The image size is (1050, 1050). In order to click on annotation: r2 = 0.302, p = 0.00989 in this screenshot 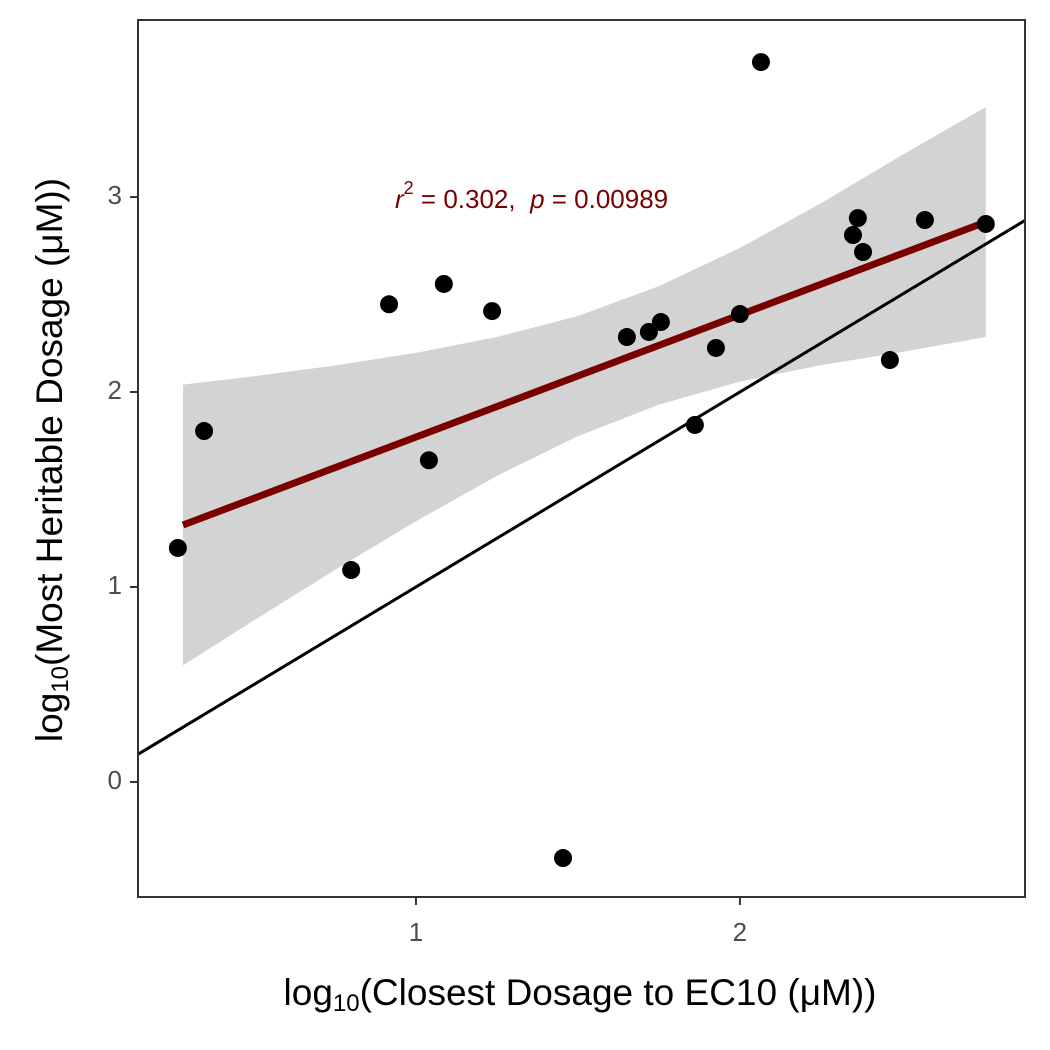, I will do `click(531, 196)`.